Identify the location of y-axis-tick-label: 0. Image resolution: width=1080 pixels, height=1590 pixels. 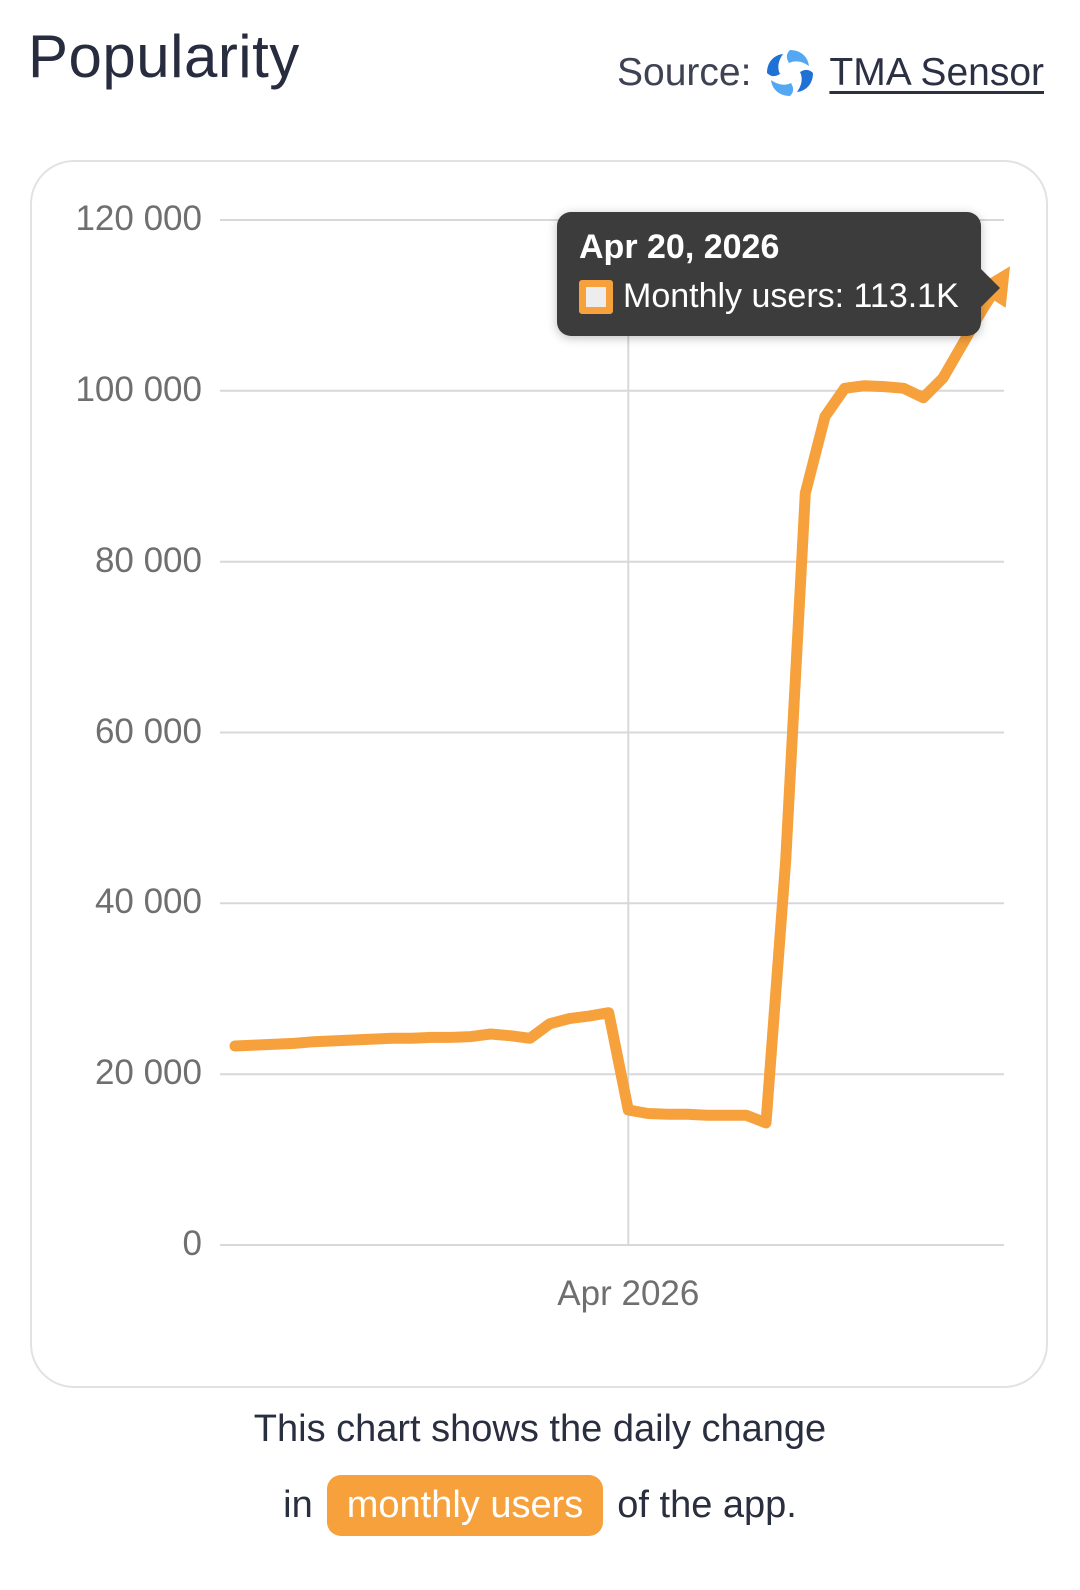
(192, 1243).